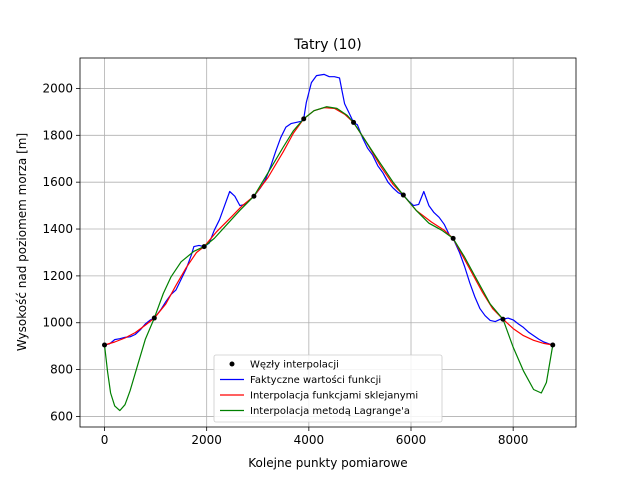 The width and height of the screenshot is (640, 480). Describe the element at coordinates (57, 323) in the screenshot. I see `y-tick-label: 1000` at that location.